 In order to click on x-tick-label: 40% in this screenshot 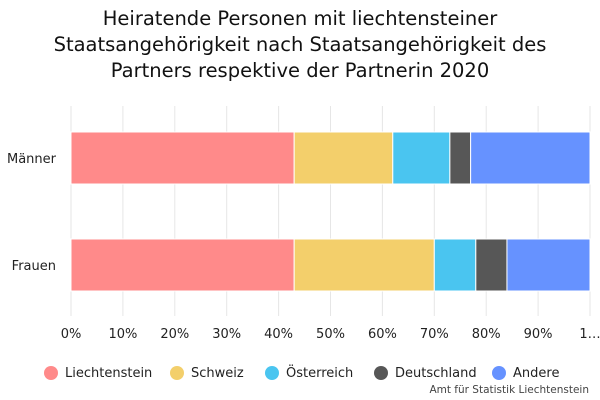, I will do `click(278, 334)`.